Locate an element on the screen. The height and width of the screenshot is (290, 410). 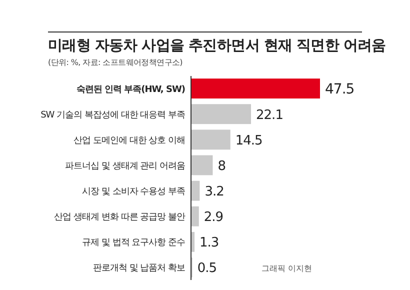
y-tick-label: SW 기술의 복잡성에 대한 대응력 부족 is located at coordinates (113, 115).